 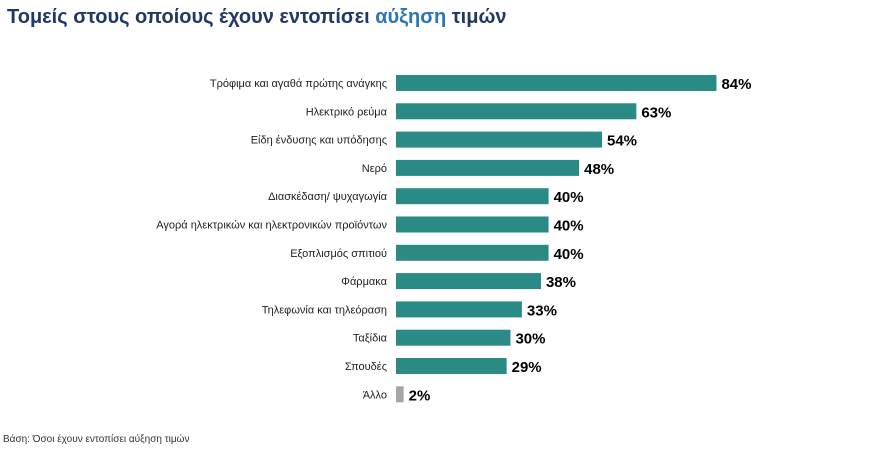 I want to click on footnote: Βάση: Όσοι έχουν εντοπίσει αύξηση τιμών, so click(x=96, y=439).